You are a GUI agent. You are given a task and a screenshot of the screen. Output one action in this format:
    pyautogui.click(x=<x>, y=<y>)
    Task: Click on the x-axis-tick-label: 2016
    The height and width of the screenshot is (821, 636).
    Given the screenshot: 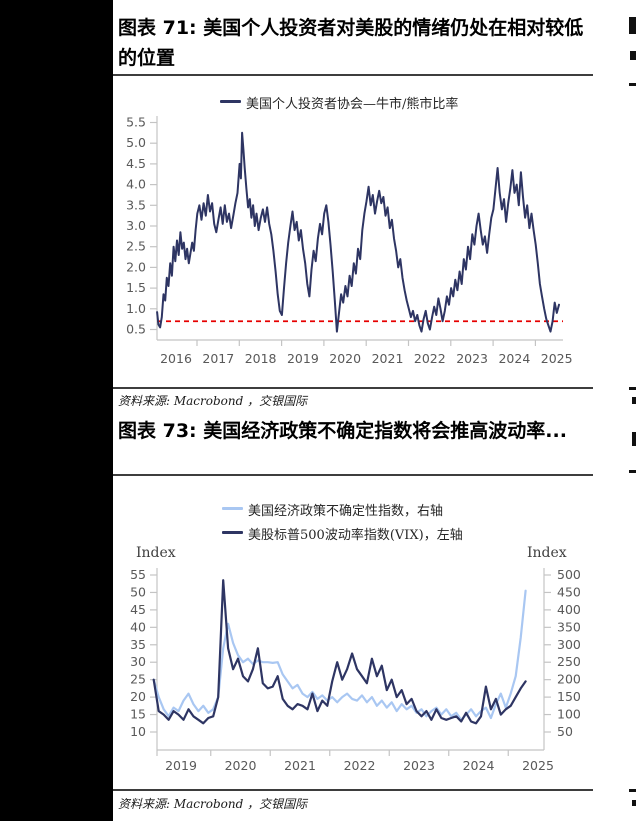 What is the action you would take?
    pyautogui.click(x=176, y=358)
    